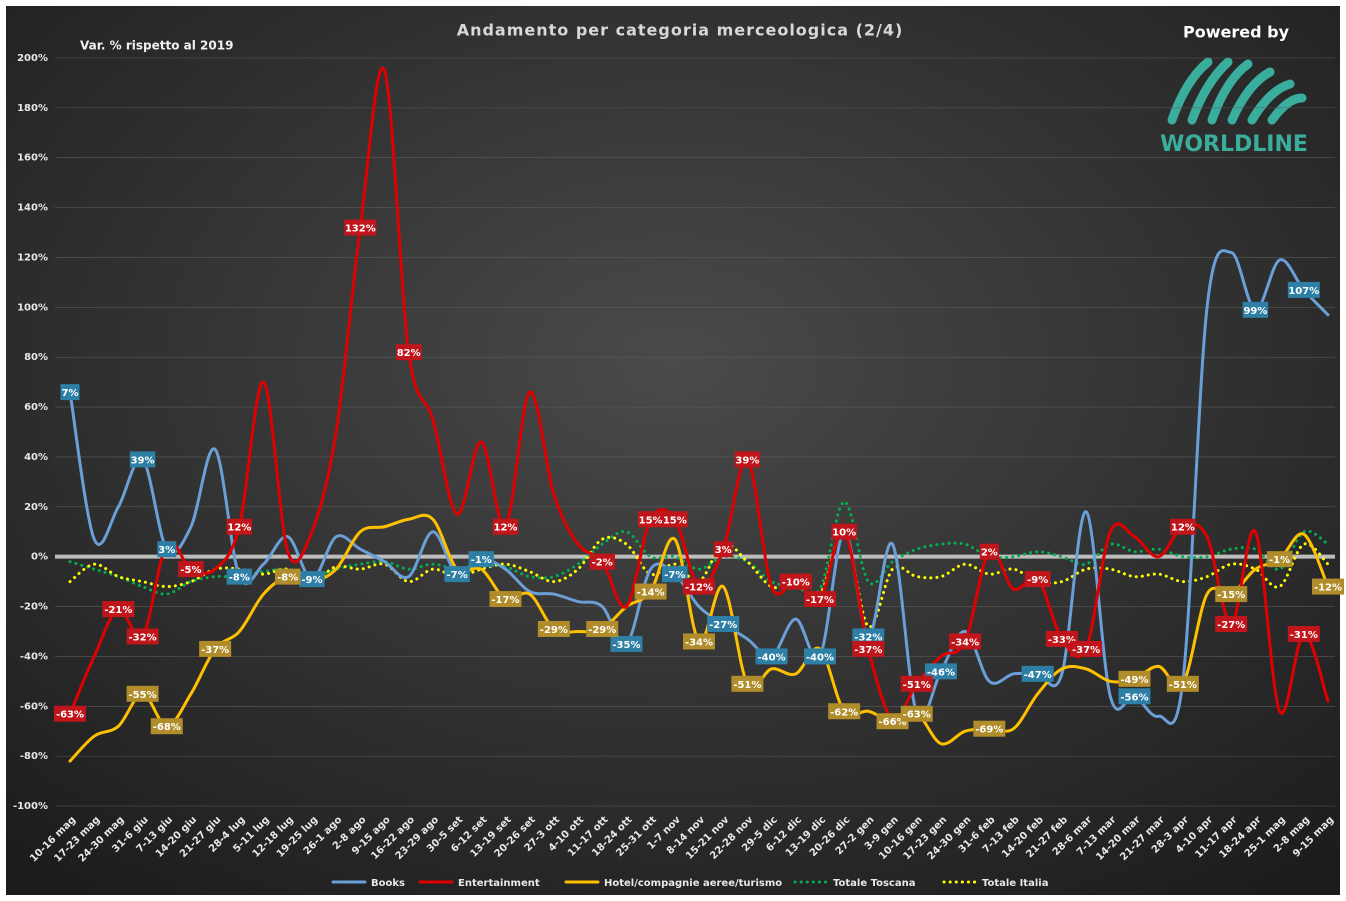 This screenshot has height=901, width=1346. What do you see at coordinates (1303, 291) in the screenshot?
I see `value-label: 107%` at bounding box center [1303, 291].